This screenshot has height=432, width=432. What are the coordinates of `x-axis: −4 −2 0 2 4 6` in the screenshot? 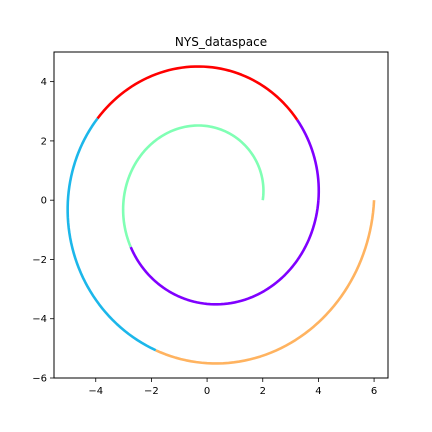 It's located at (232, 387).